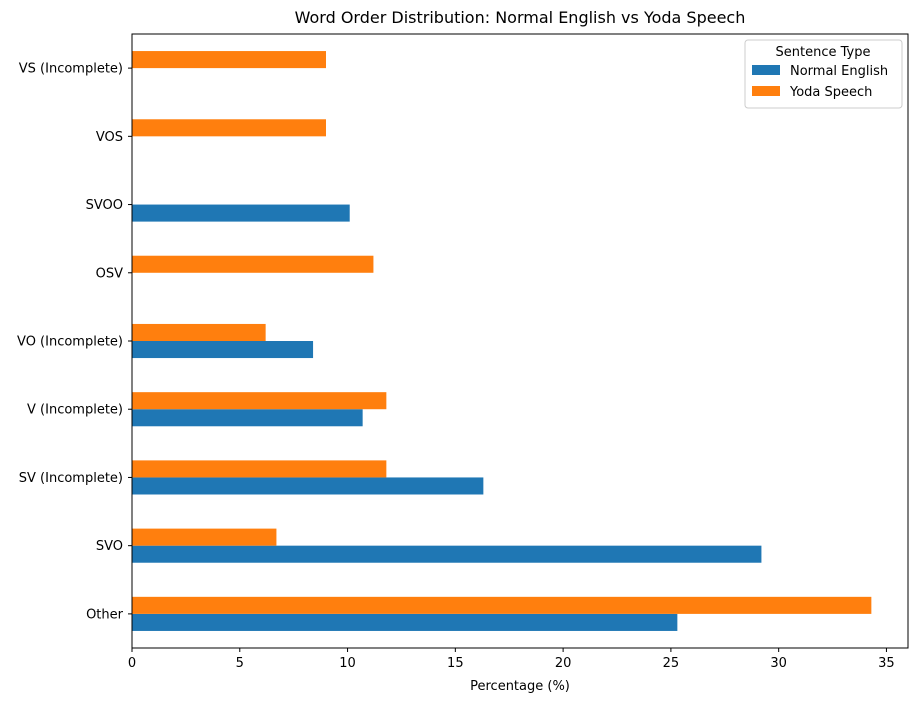 The height and width of the screenshot is (701, 917). Describe the element at coordinates (502, 605) in the screenshot. I see `bar-yoda-speech-other` at that location.